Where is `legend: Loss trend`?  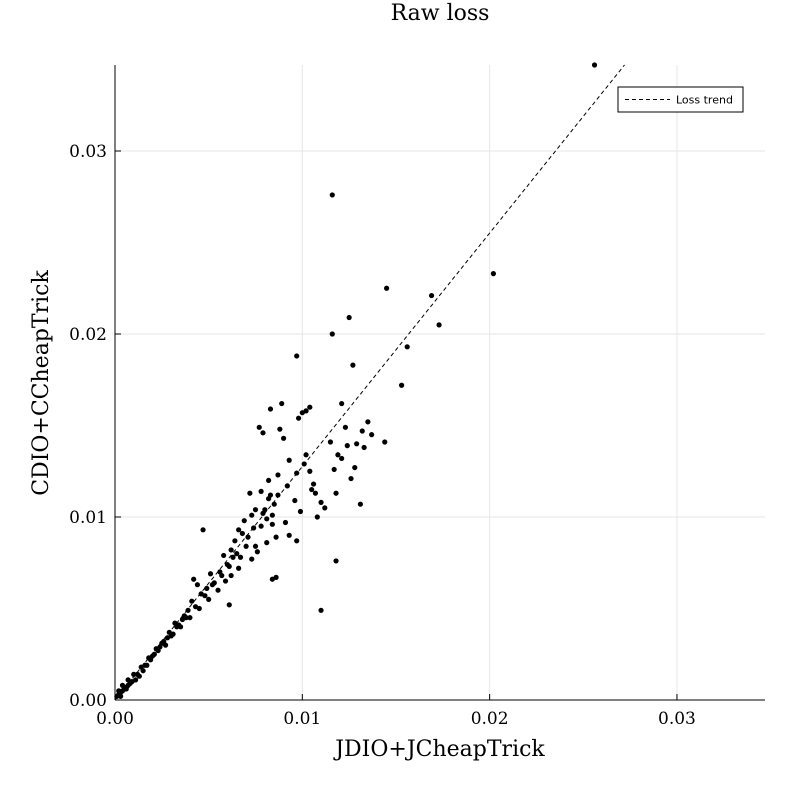
legend: Loss trend is located at coordinates (680, 99).